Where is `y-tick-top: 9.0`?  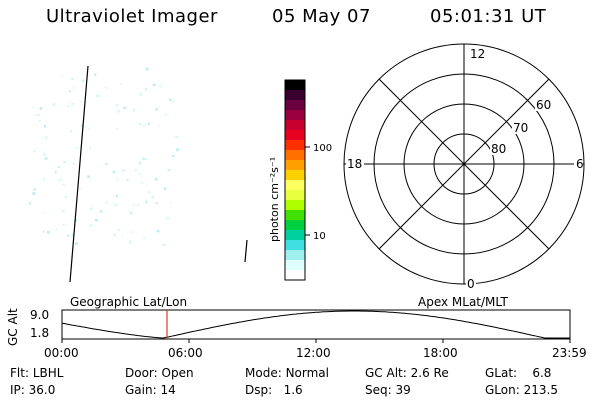 y-tick-top: 9.0 is located at coordinates (40, 315).